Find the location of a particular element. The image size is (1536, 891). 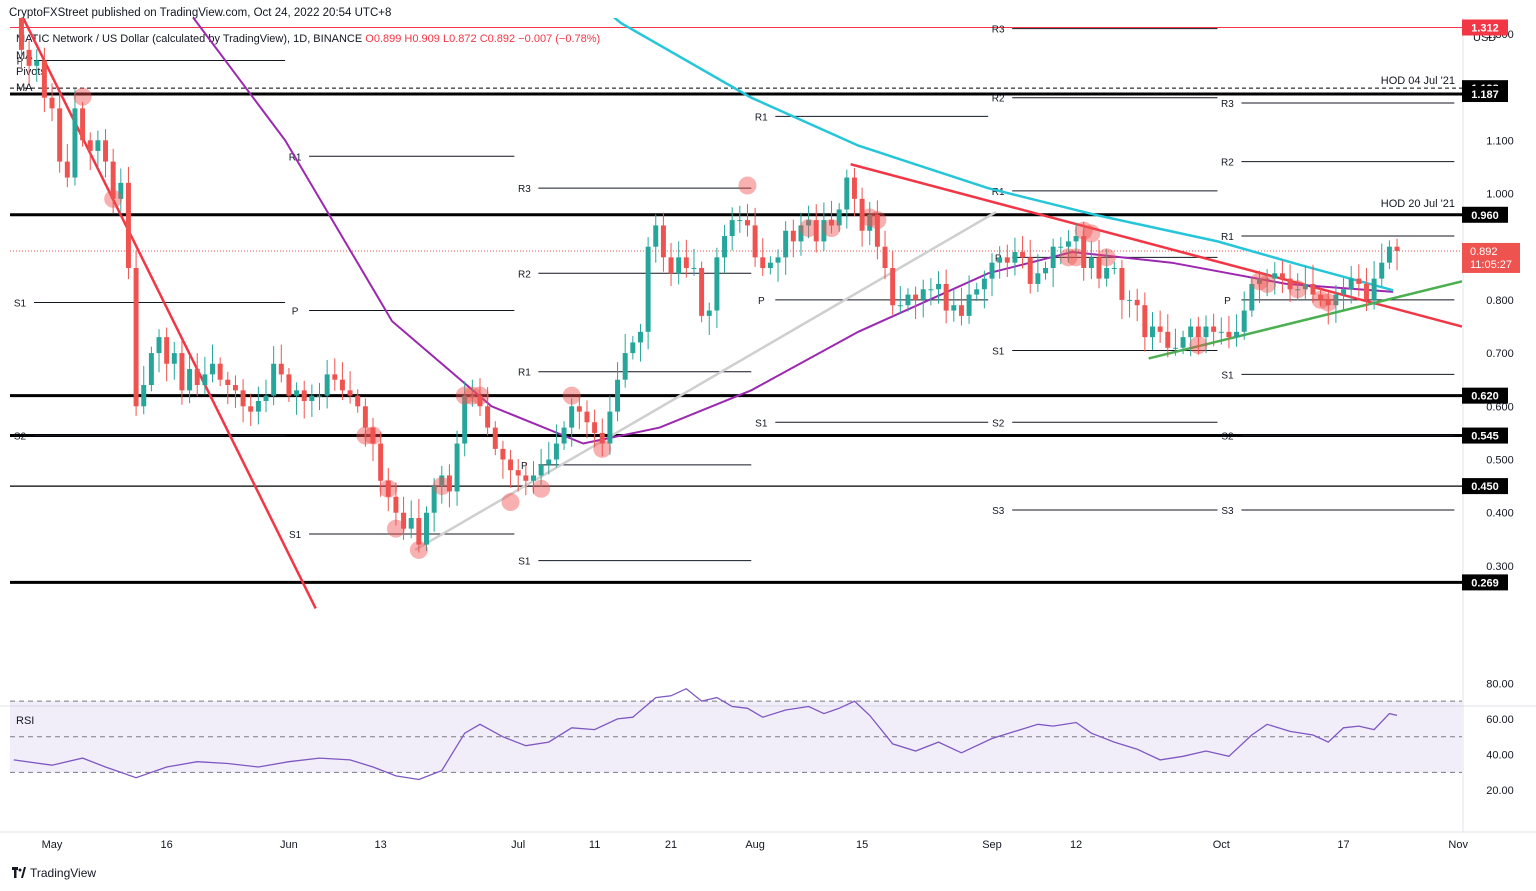

pivot-label-s2: S2 is located at coordinates (998, 423).